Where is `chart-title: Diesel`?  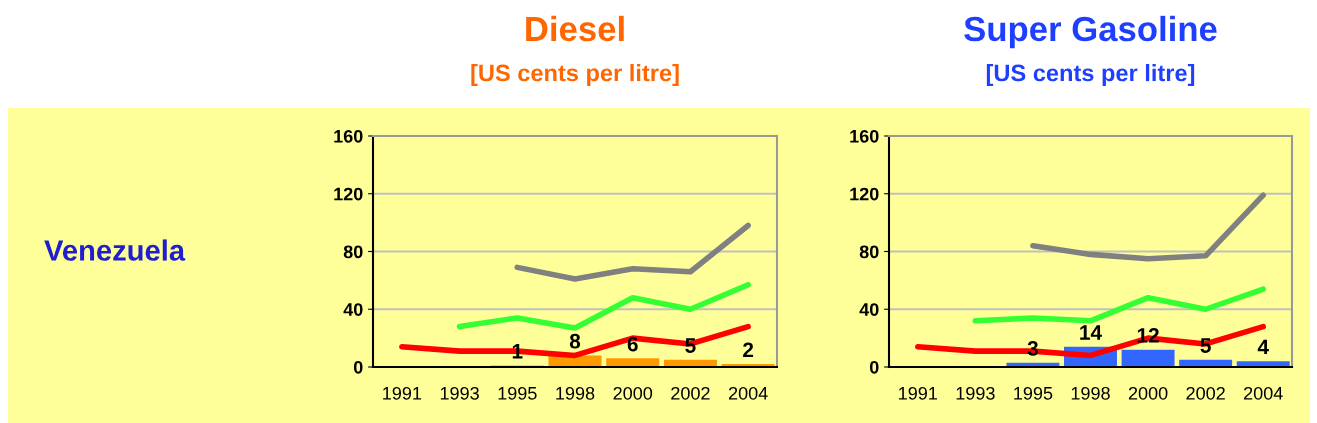
chart-title: Diesel is located at coordinates (575, 28).